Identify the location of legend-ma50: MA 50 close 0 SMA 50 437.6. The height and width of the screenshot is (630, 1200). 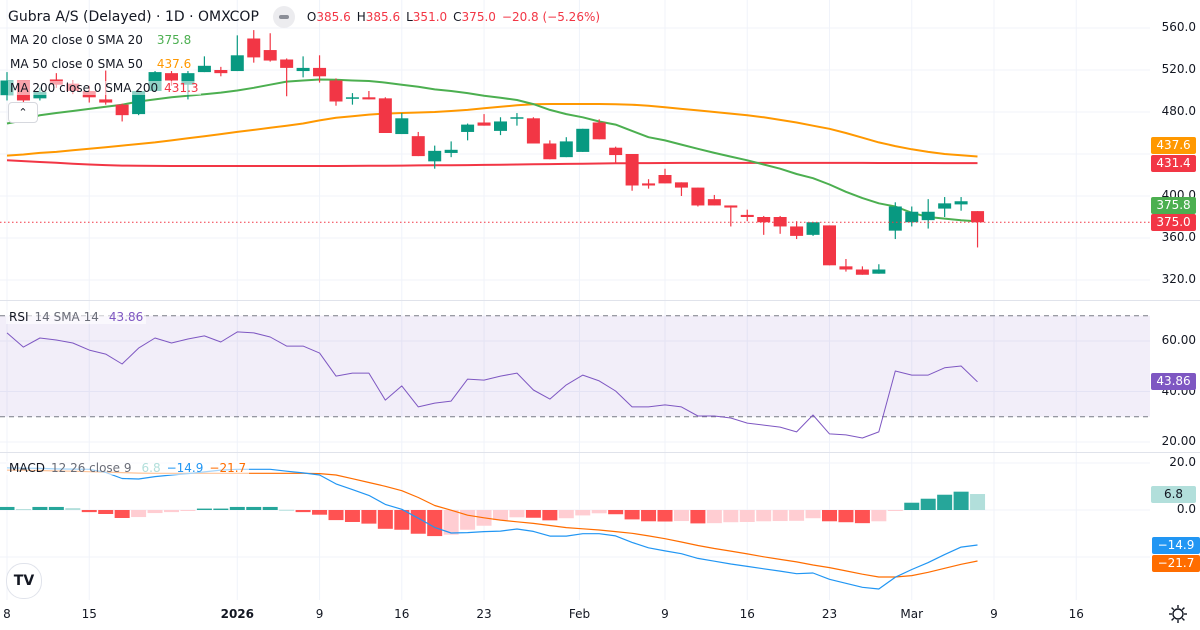
(101, 64).